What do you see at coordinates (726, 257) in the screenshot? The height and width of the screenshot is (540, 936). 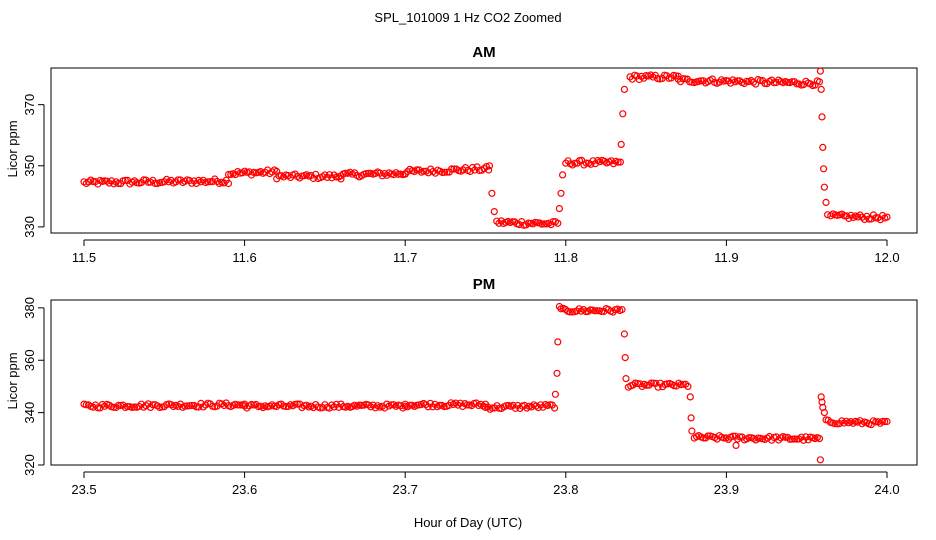 I see `am-x-tick-label: 11.9` at bounding box center [726, 257].